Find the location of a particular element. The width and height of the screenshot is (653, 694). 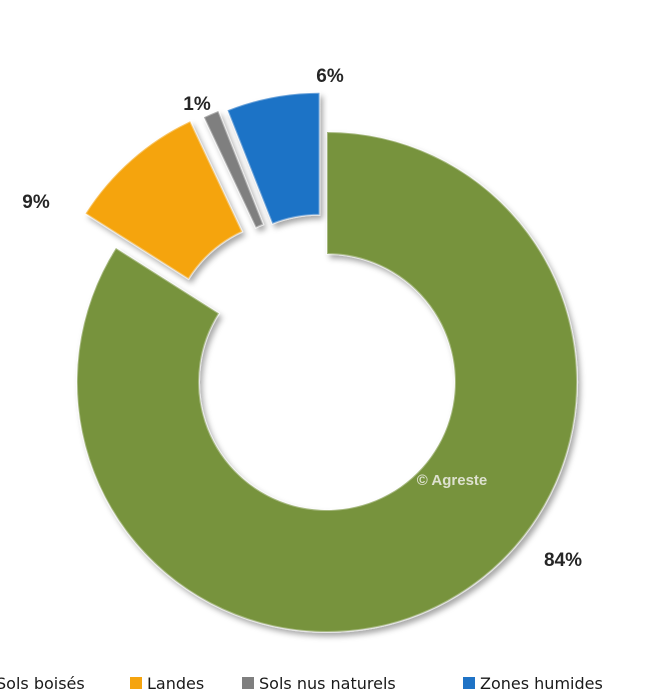

legend-label-sols-nus-naturels: Sols nus naturels is located at coordinates (327, 683).